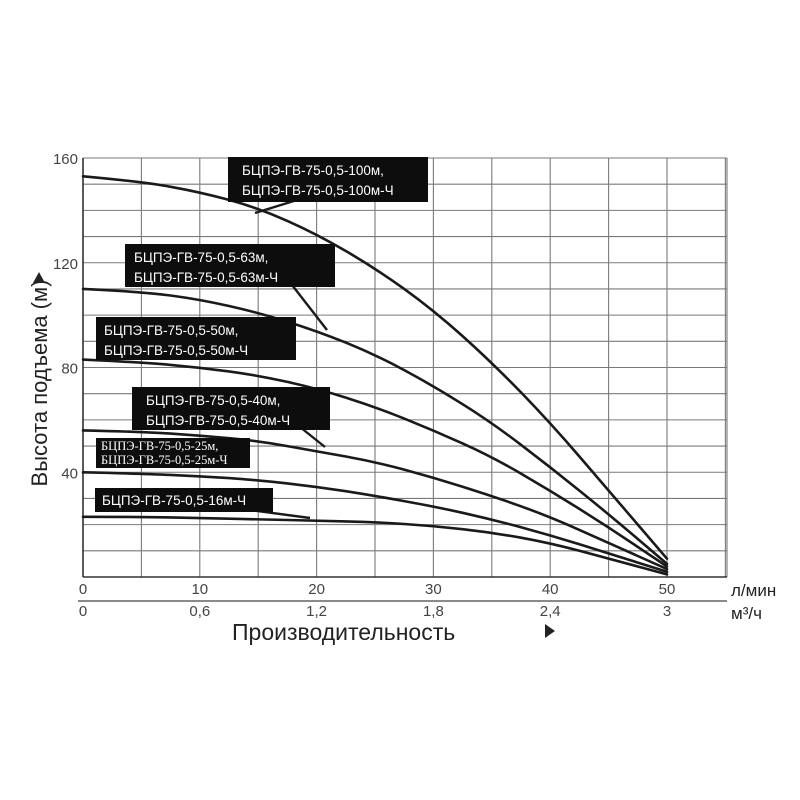  I want to click on y-tick-label: 80, so click(69, 369).